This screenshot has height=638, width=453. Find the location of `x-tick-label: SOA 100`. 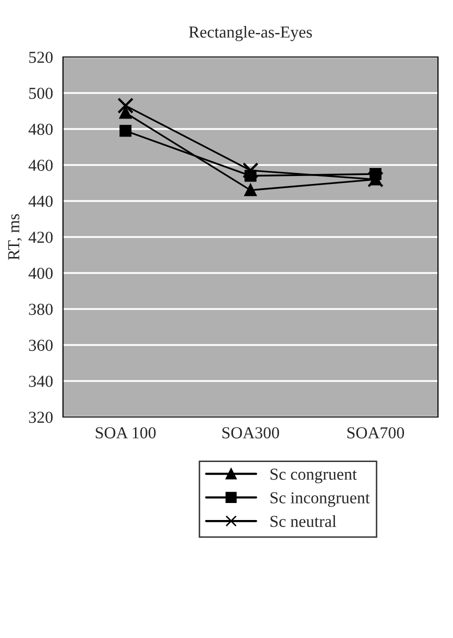

x-tick-label: SOA 100 is located at coordinates (126, 432).